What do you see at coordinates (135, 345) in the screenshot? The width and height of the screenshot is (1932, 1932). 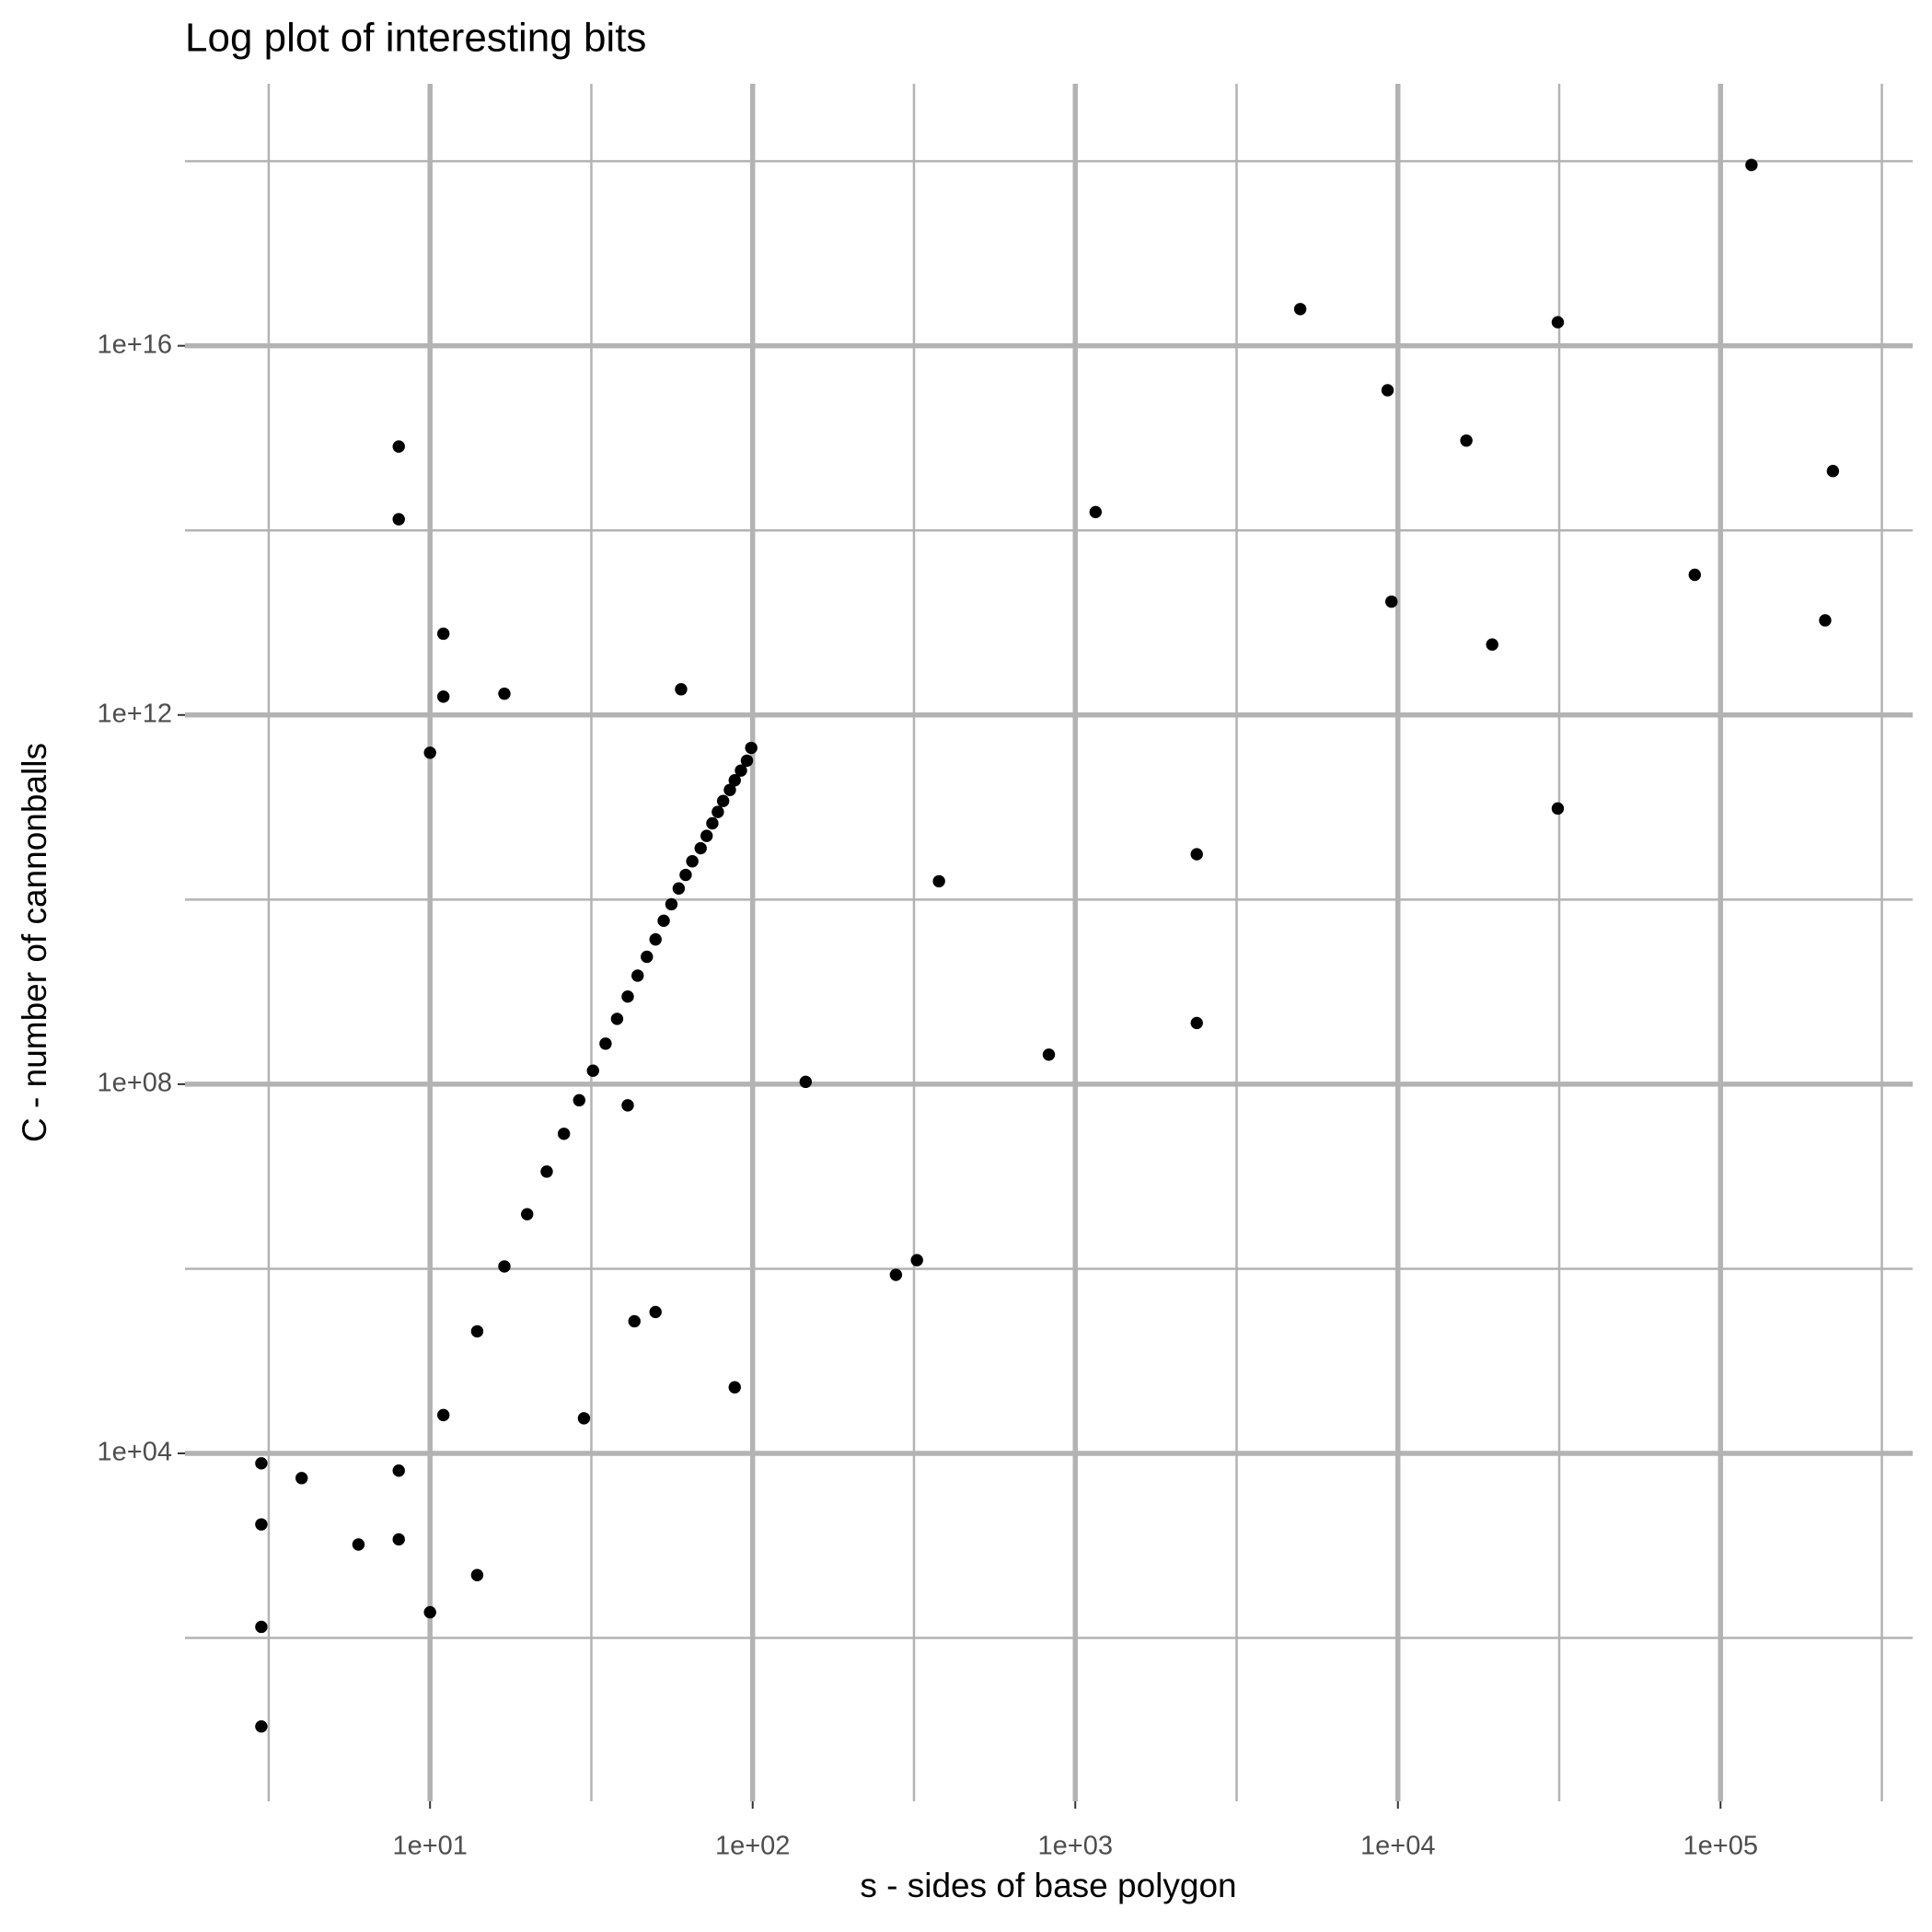 I see `y-tick-label: 1e+16` at bounding box center [135, 345].